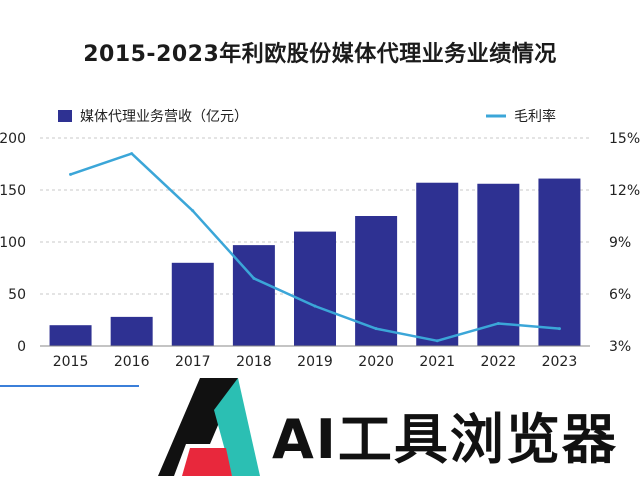  What do you see at coordinates (624, 191) in the screenshot?
I see `y-right-tick-label: 12%` at bounding box center [624, 191].